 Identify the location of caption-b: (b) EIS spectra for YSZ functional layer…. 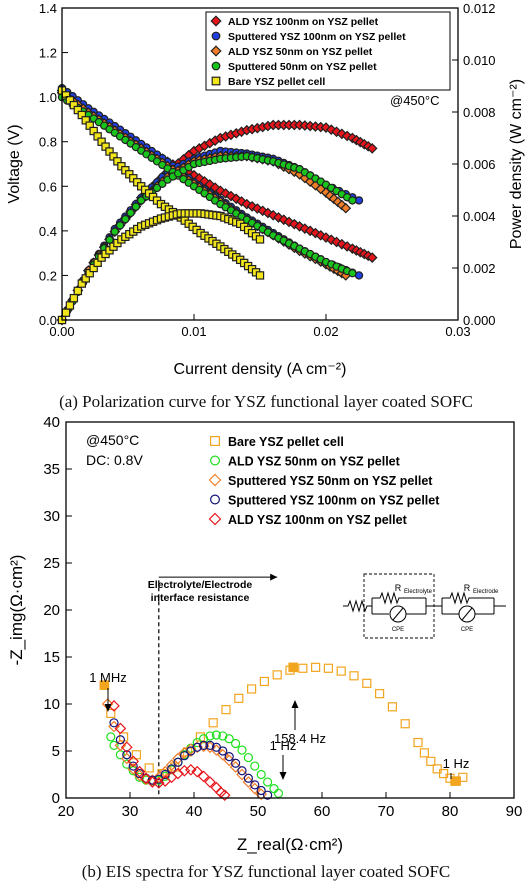
(266, 871).